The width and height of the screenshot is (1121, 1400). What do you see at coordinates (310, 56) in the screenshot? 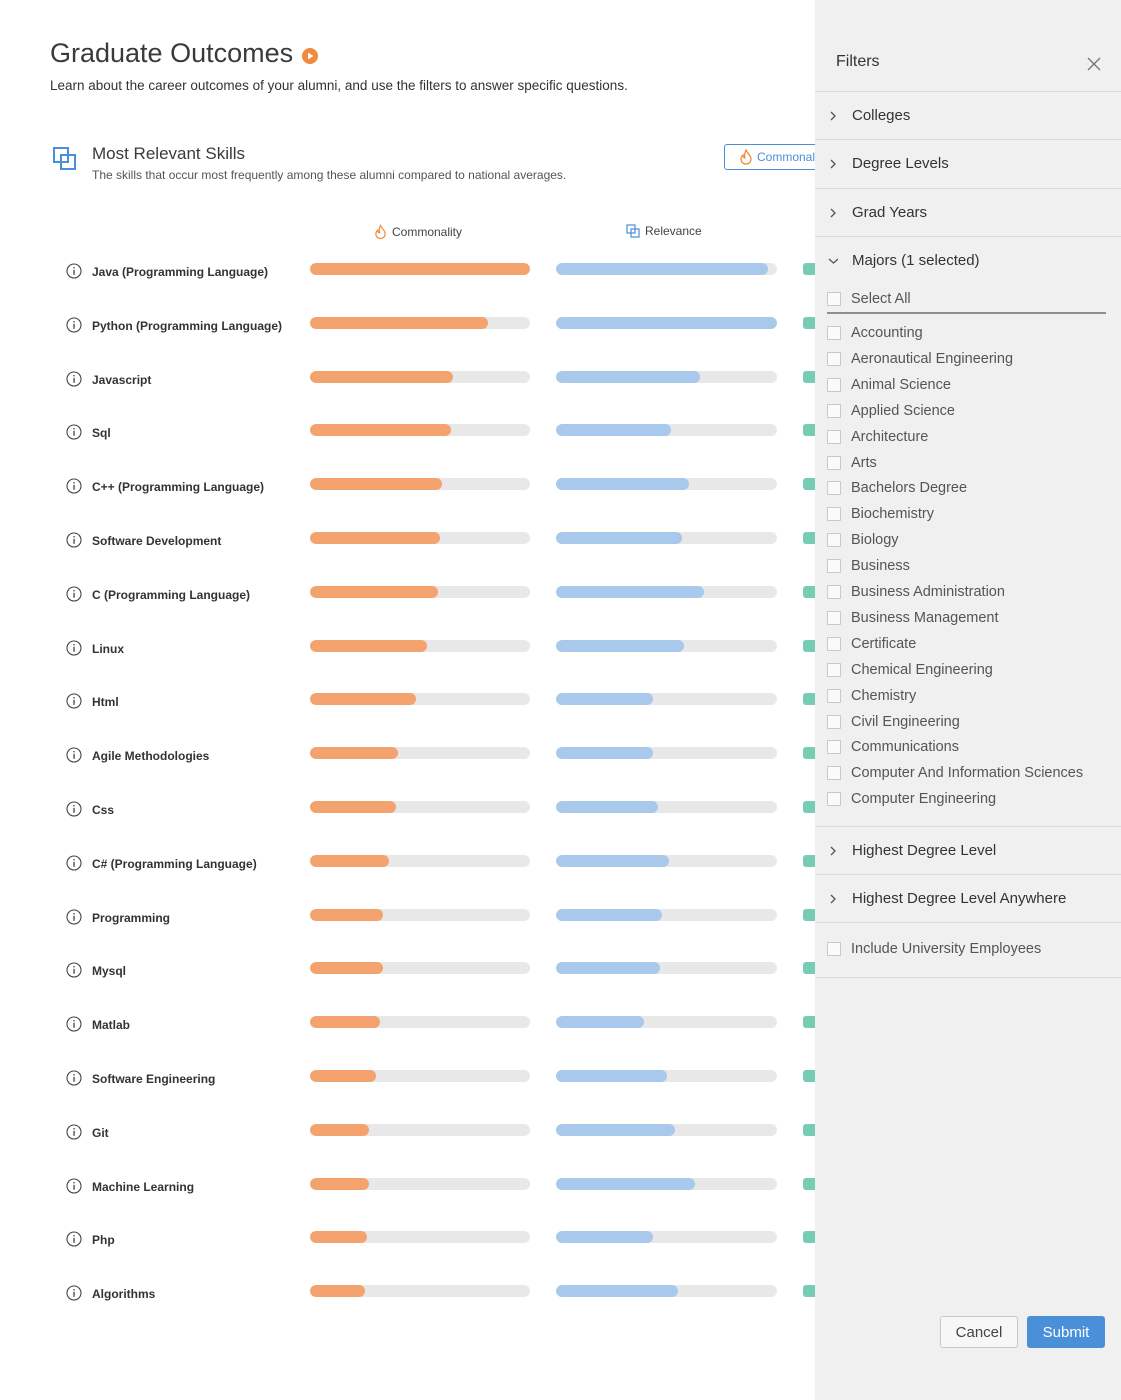
I see `play-icon` at bounding box center [310, 56].